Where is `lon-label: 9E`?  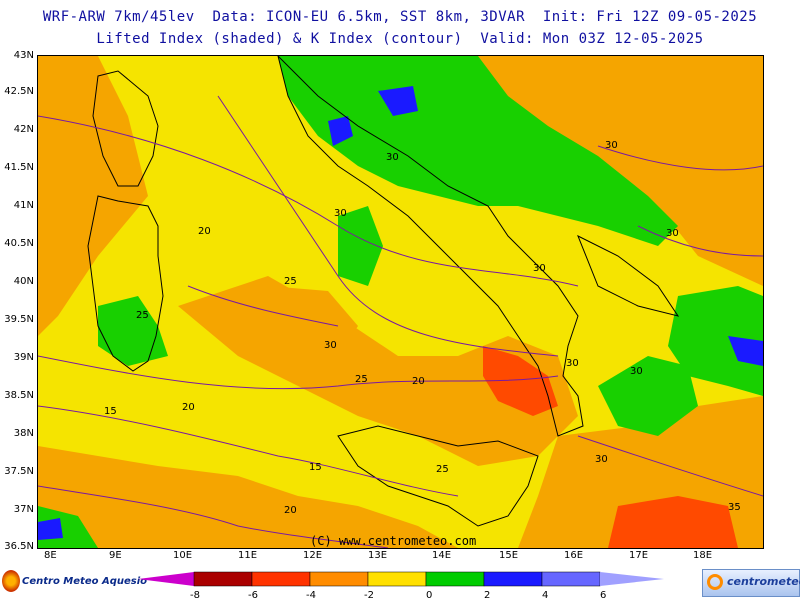
lon-label: 9E is located at coordinates (115, 555).